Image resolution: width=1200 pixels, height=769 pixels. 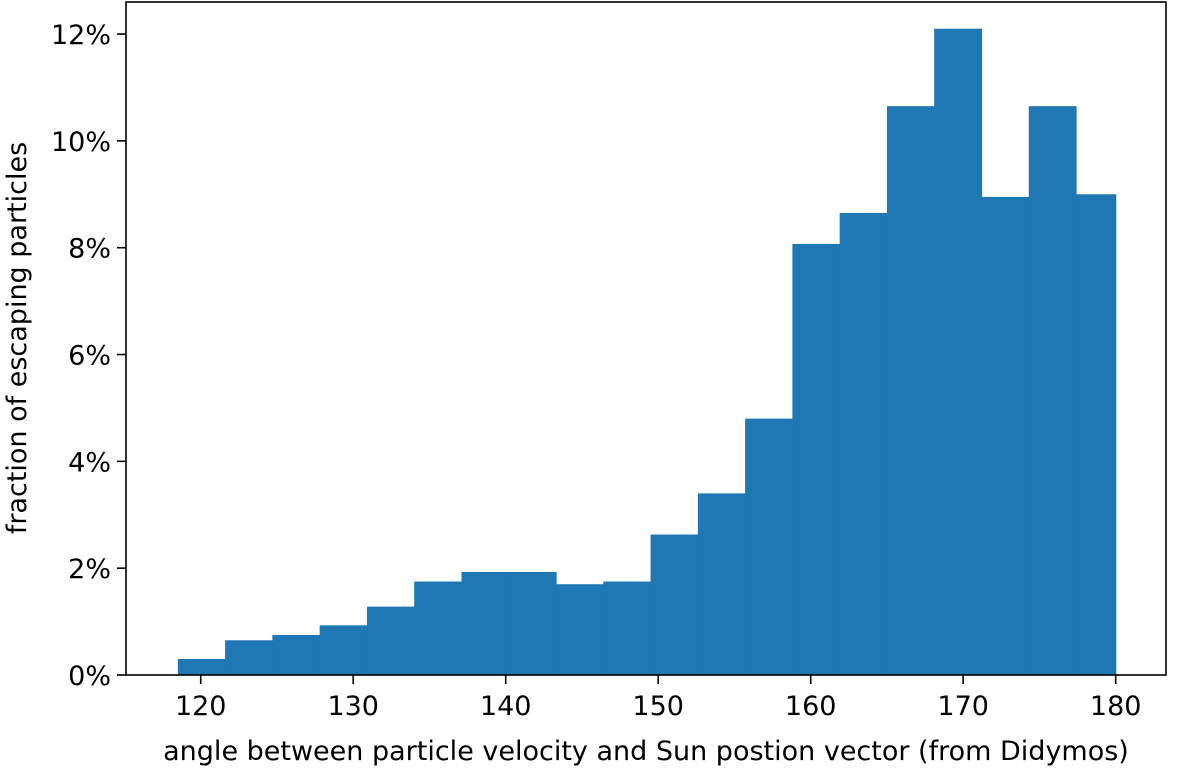 I want to click on x-tick-label: 180, so click(x=1116, y=706).